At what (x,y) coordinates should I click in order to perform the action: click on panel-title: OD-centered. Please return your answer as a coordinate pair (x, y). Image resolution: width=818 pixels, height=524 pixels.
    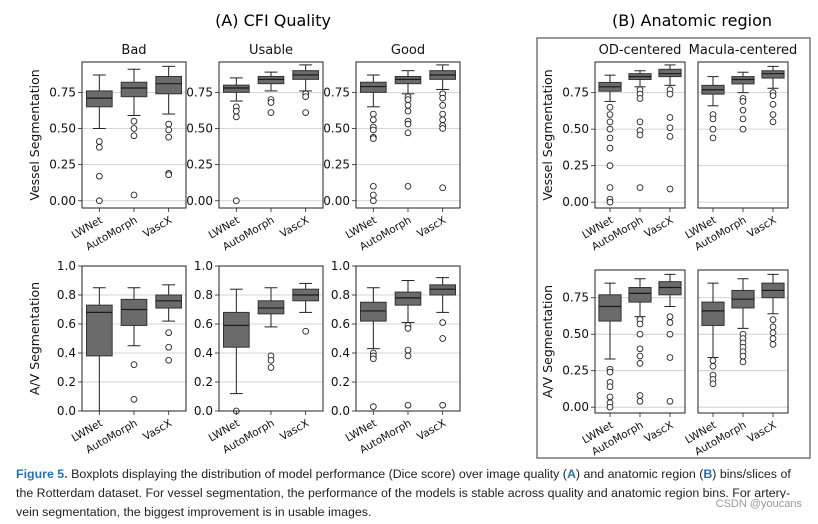
    Looking at the image, I should click on (640, 50).